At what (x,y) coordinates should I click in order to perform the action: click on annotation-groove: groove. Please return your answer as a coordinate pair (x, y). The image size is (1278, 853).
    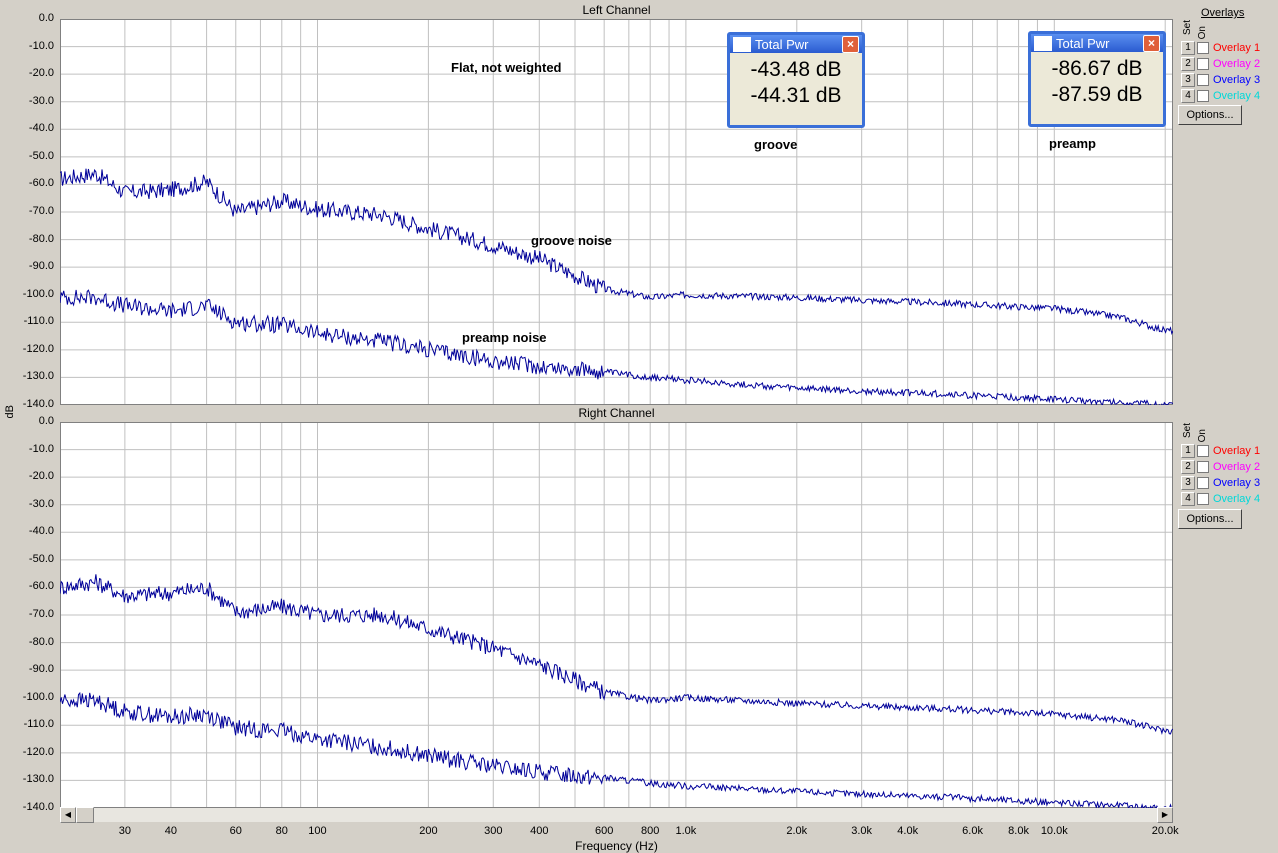
    Looking at the image, I should click on (776, 144).